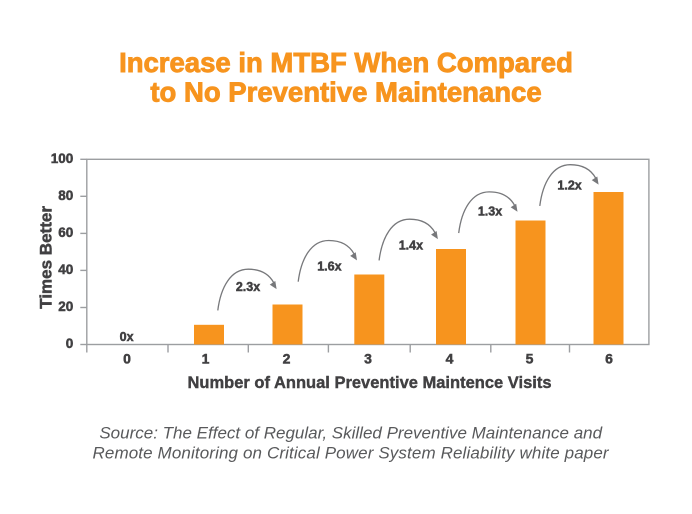 The width and height of the screenshot is (692, 514). Describe the element at coordinates (490, 212) in the screenshot. I see `svg-text: 1.3x` at that location.